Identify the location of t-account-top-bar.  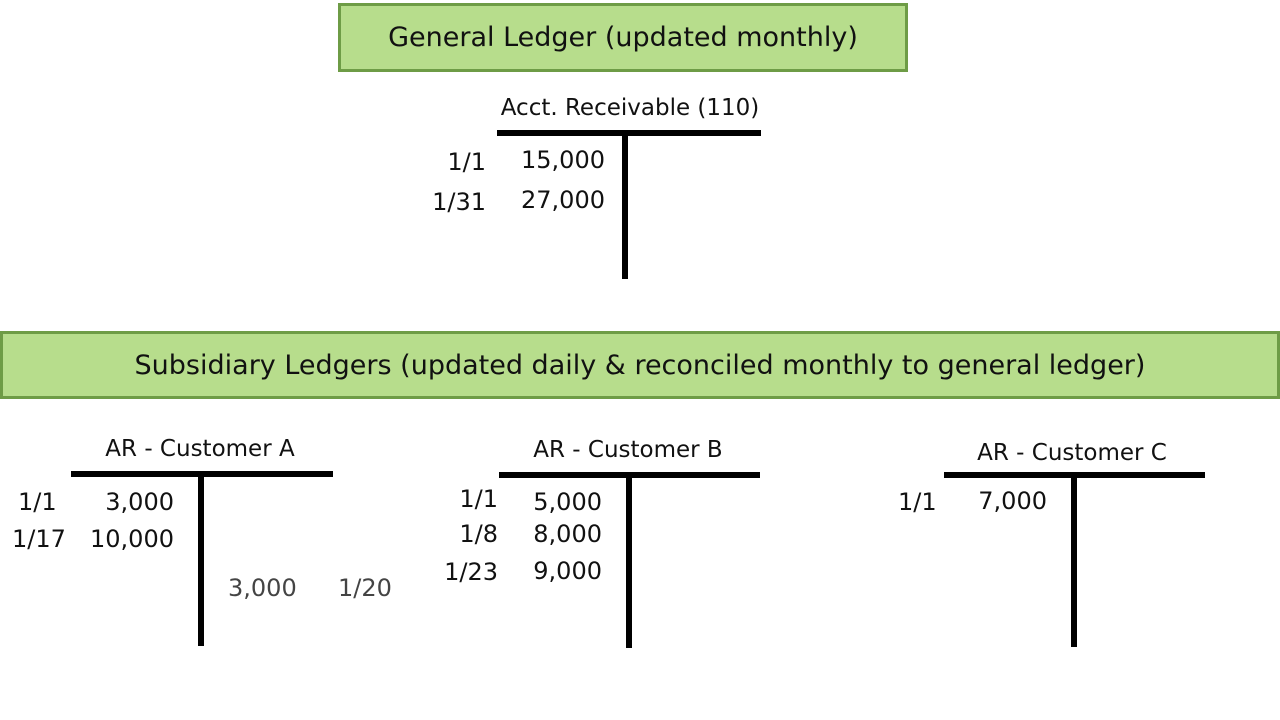
(629, 133).